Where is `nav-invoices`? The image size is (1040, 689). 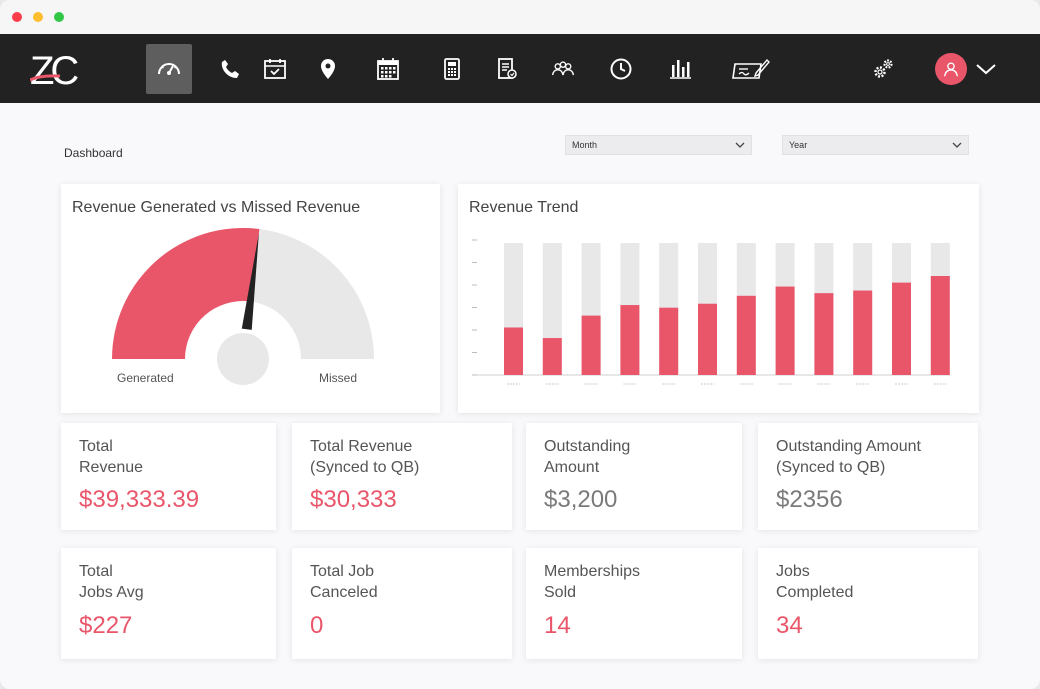 nav-invoices is located at coordinates (507, 69).